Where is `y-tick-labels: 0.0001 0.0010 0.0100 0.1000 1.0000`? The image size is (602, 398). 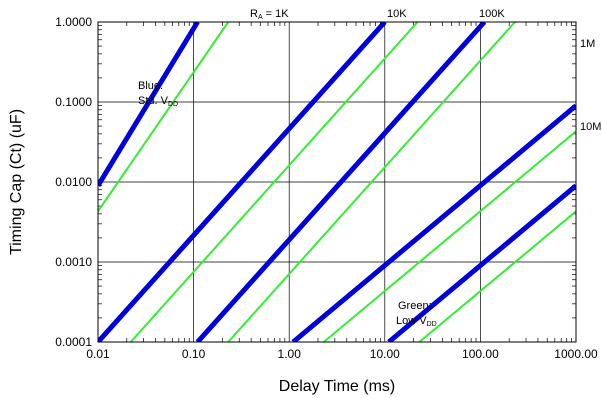 y-tick-labels: 0.0001 0.0010 0.0100 0.1000 1.0000 is located at coordinates (73, 182).